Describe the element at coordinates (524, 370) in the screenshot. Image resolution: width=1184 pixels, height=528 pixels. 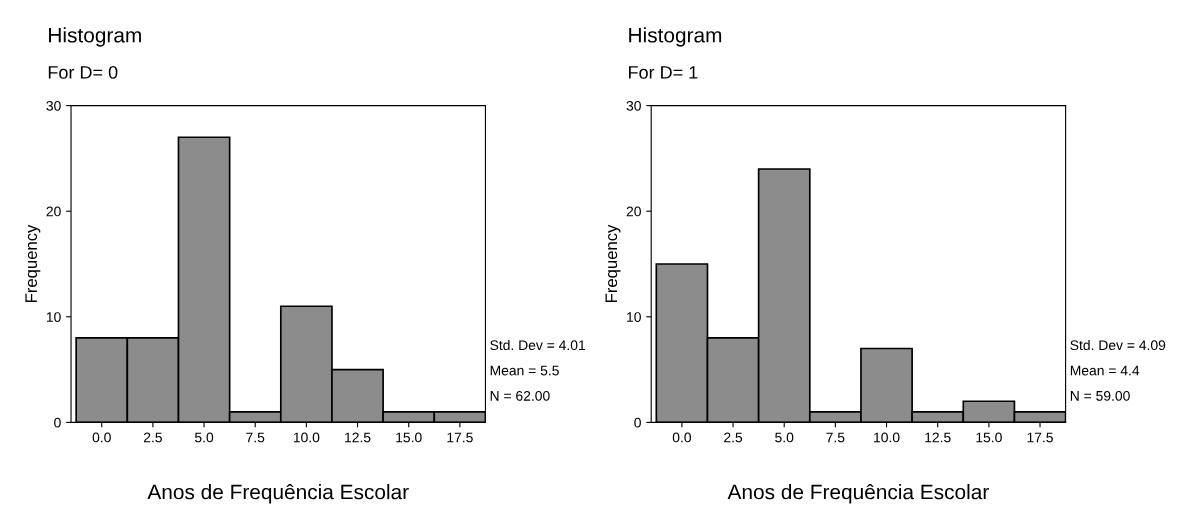
I see `text: Mean = 5.5` at that location.